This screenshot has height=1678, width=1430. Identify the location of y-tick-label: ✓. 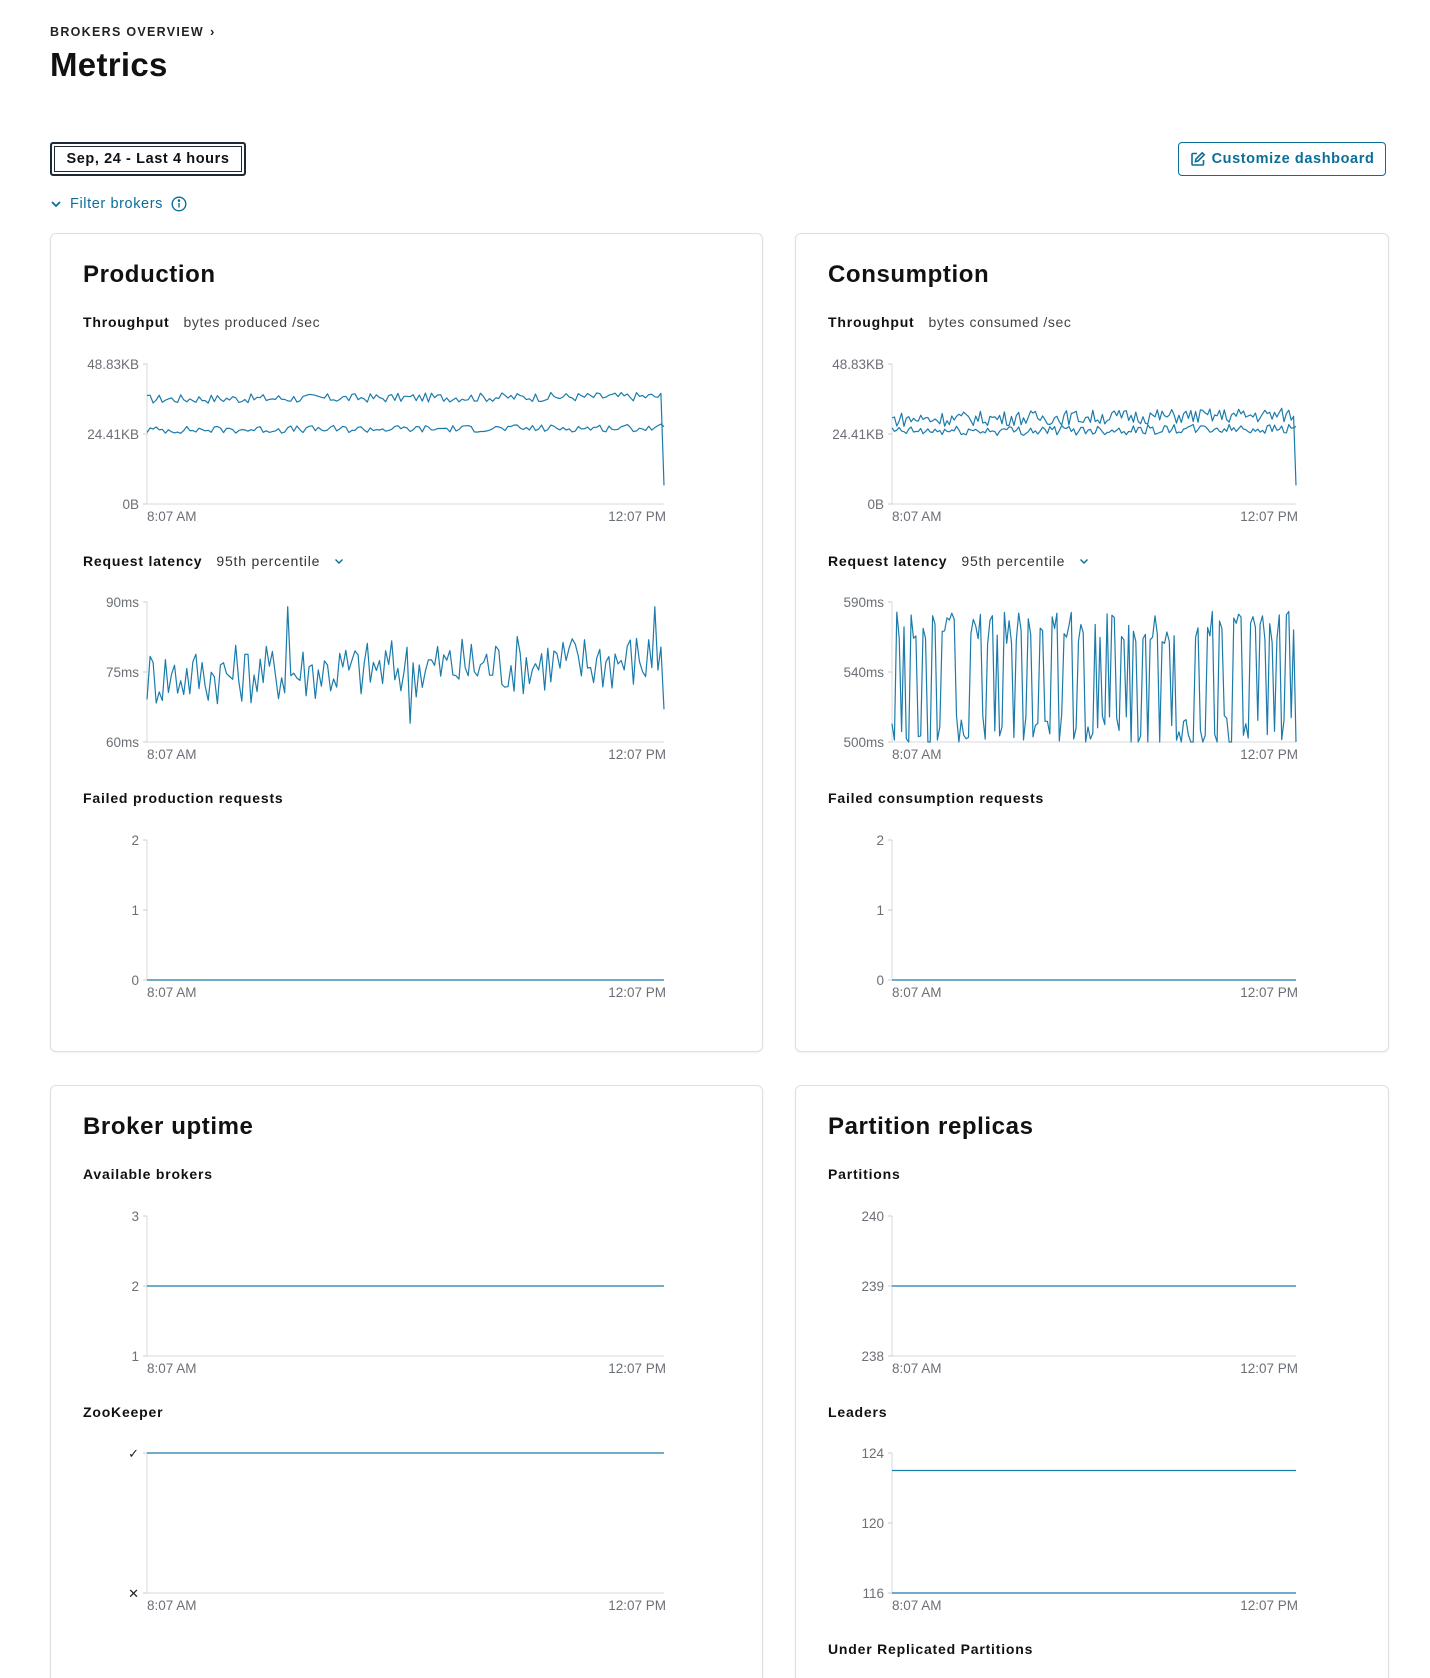
(133, 1453).